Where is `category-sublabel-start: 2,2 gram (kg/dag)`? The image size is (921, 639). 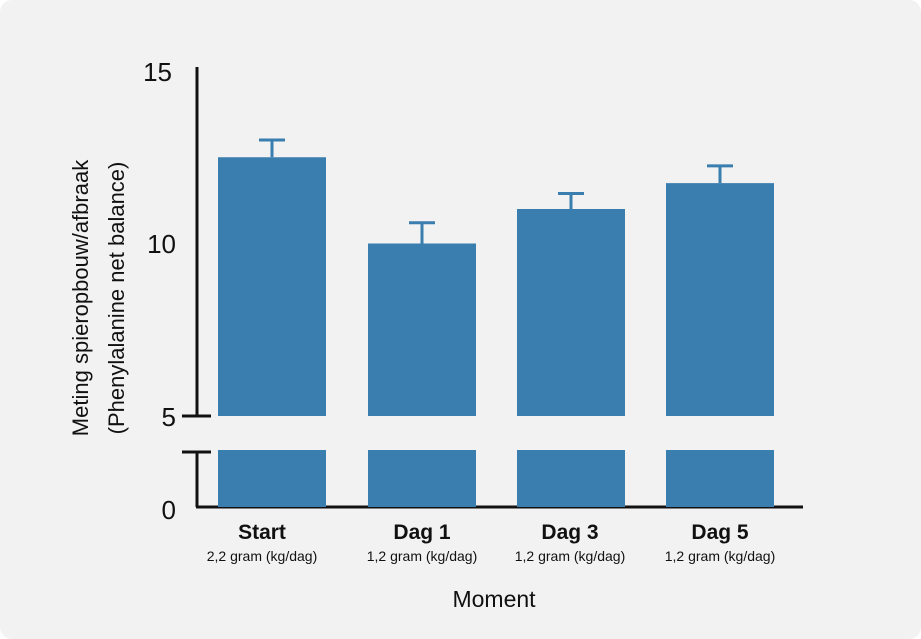 category-sublabel-start: 2,2 gram (kg/dag) is located at coordinates (262, 556).